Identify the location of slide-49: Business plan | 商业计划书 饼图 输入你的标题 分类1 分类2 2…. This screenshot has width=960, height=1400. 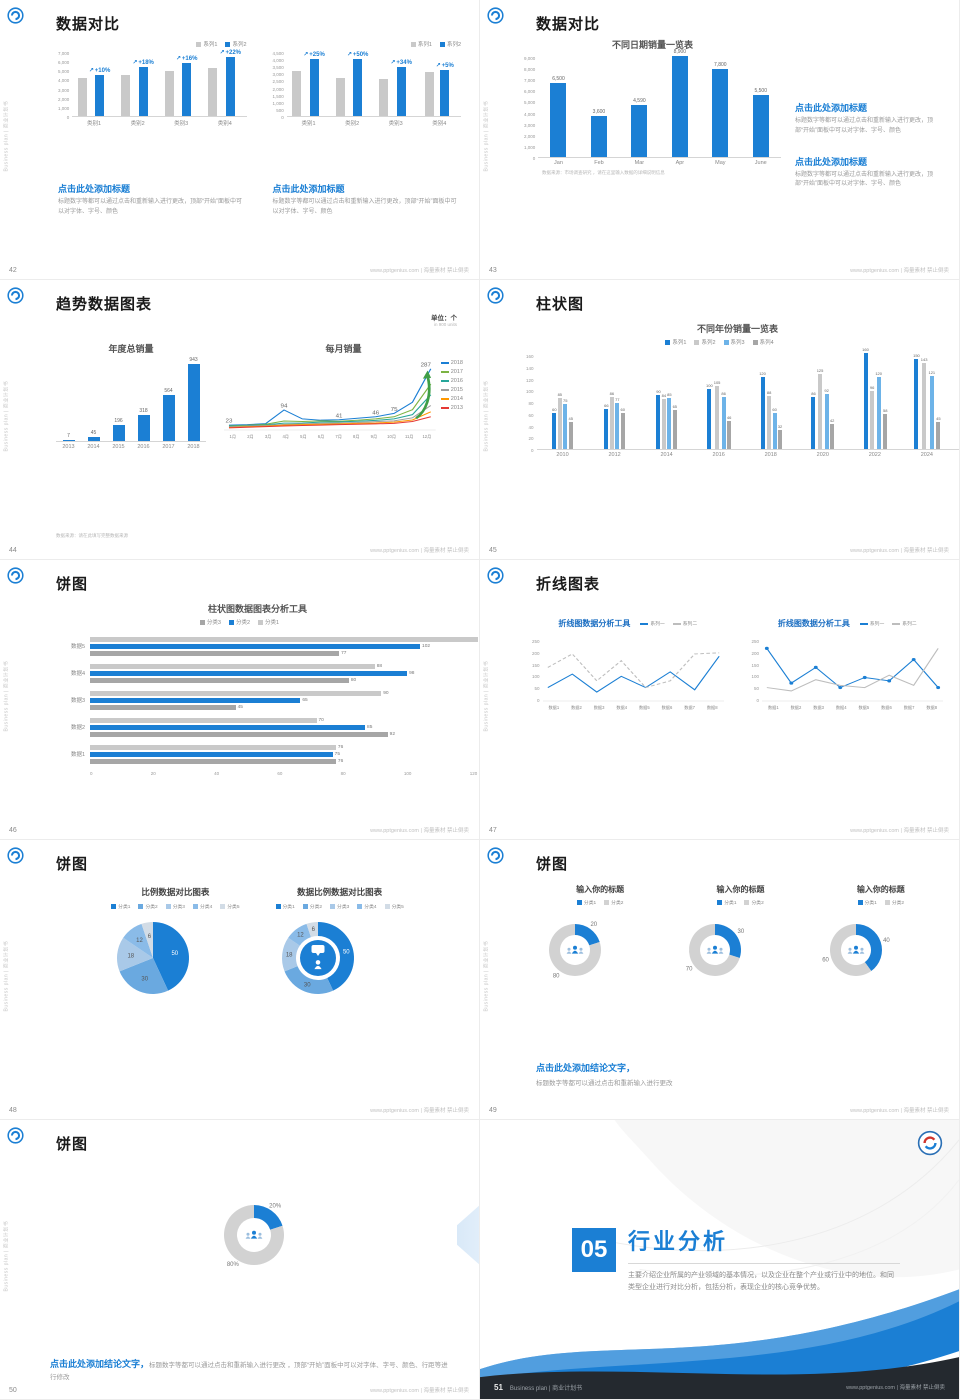
(720, 980).